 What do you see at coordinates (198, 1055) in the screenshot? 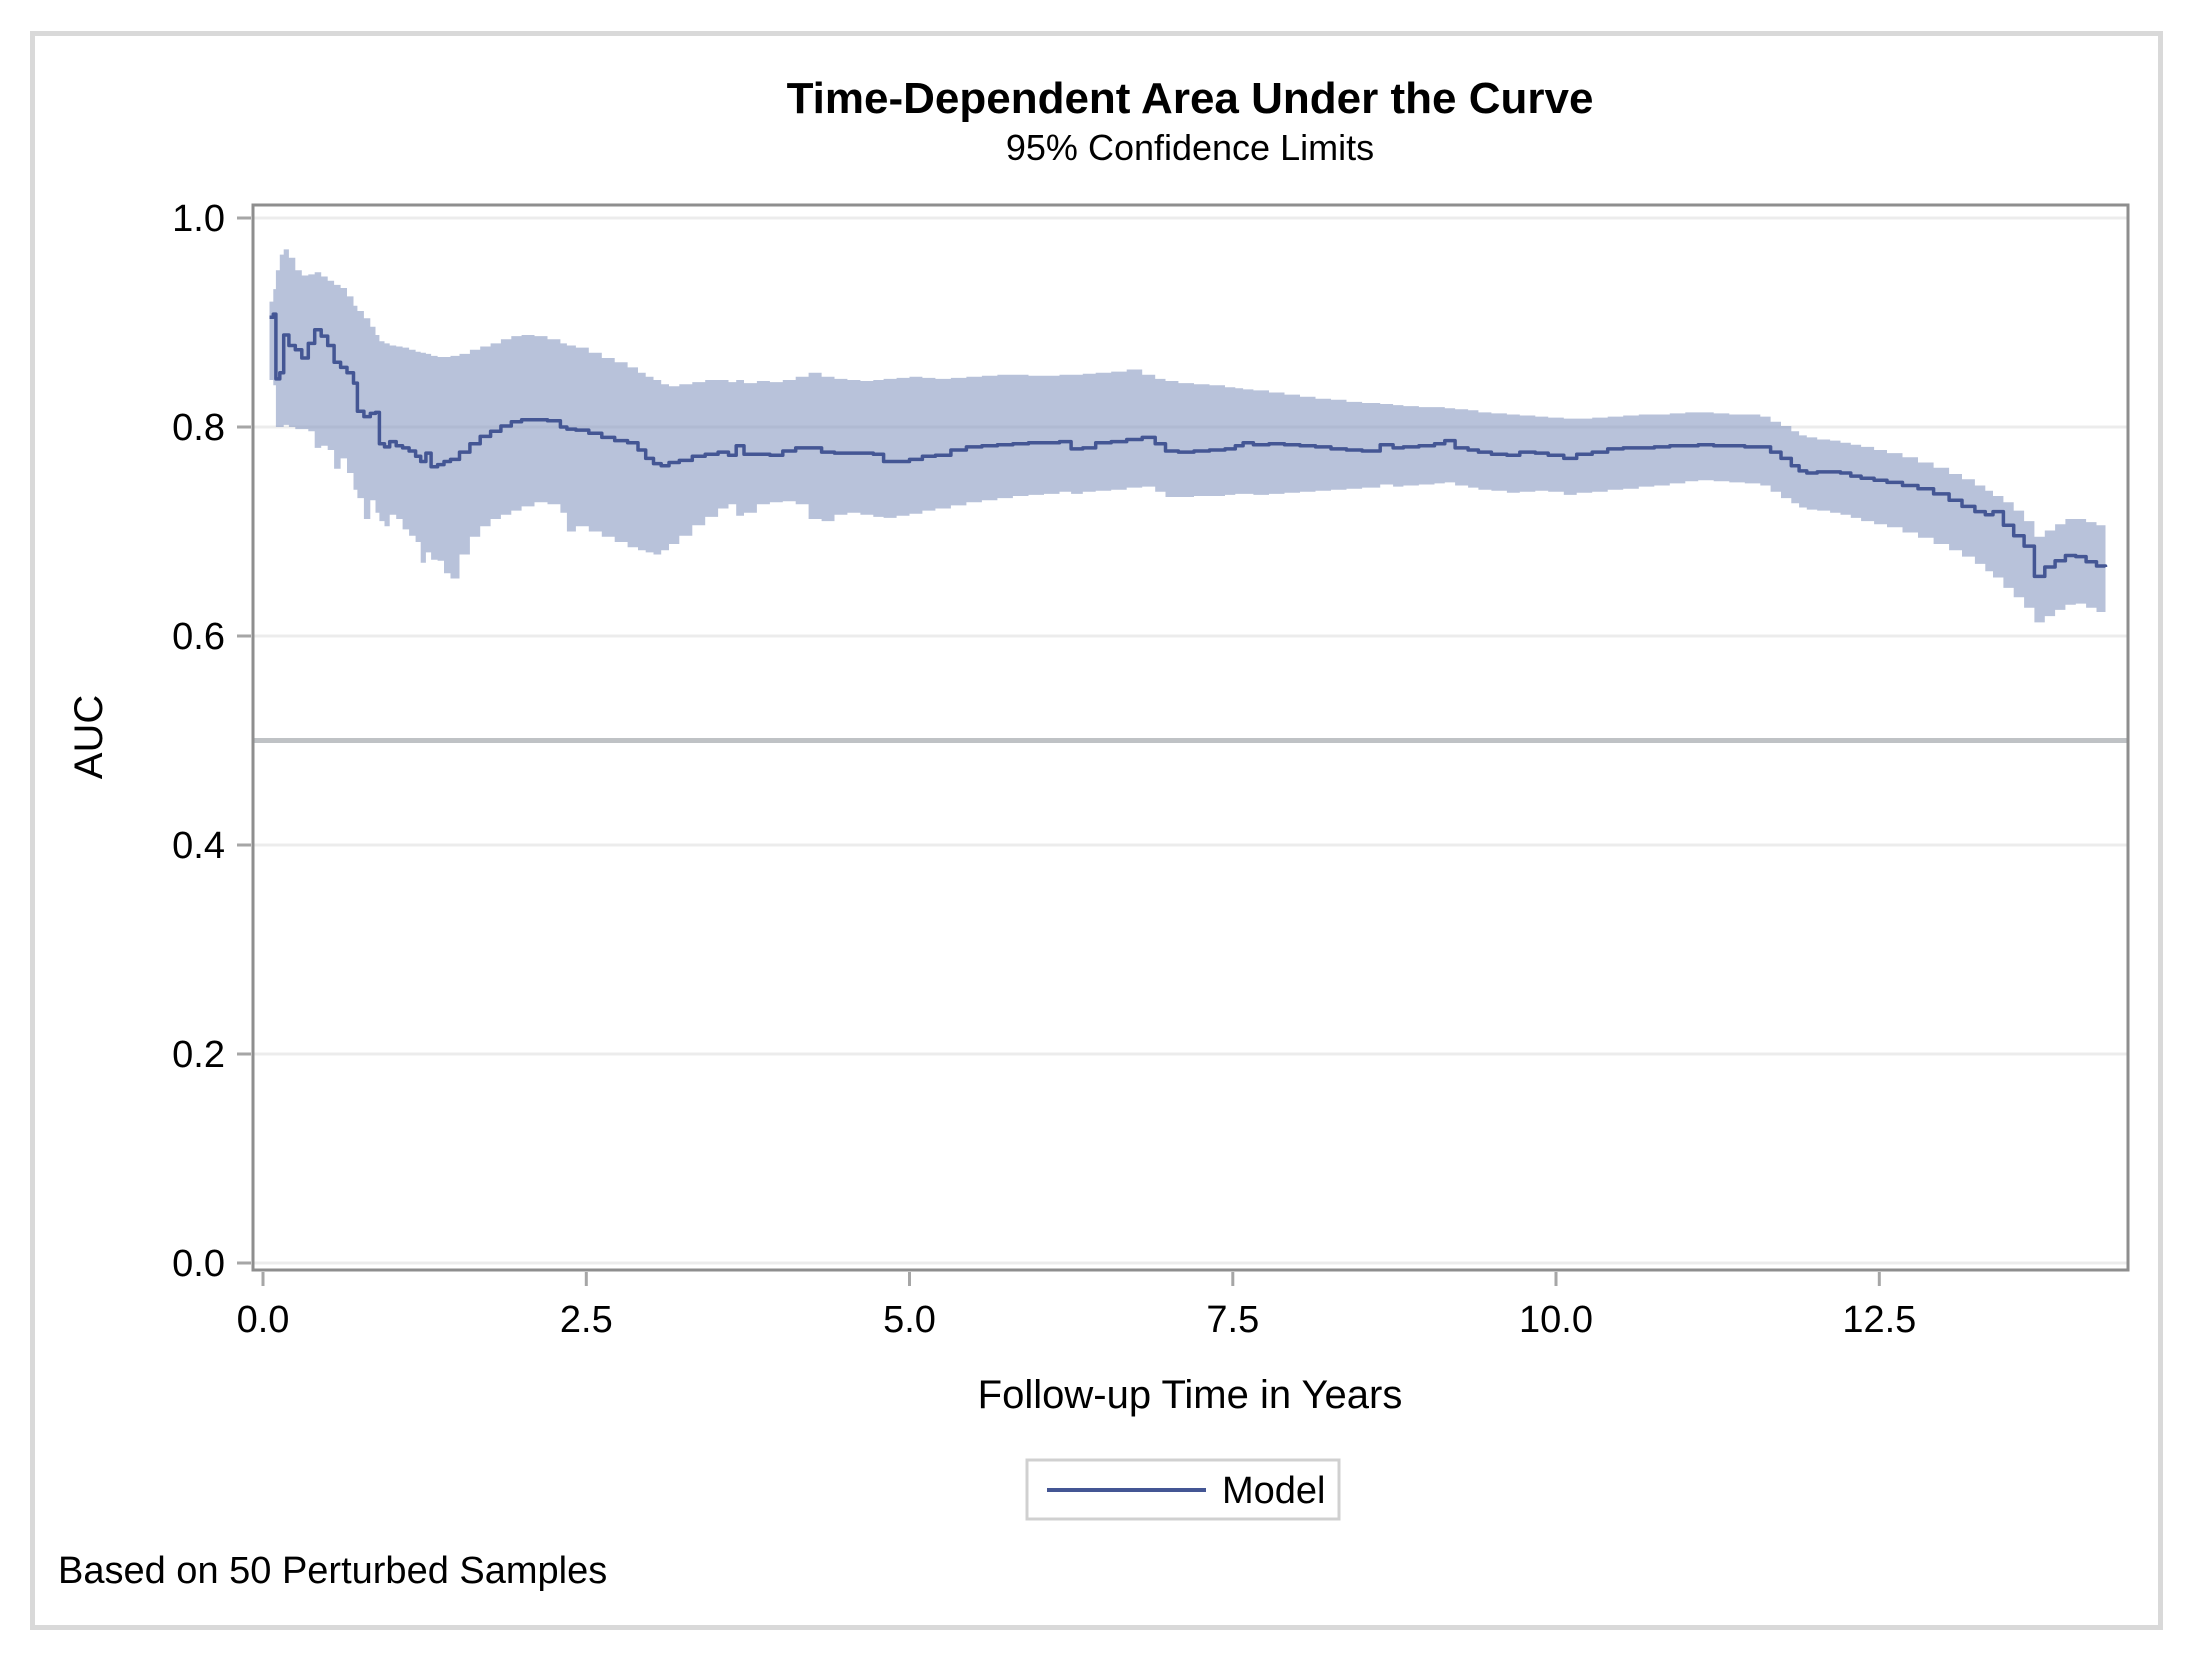
I see `y-tick-label: 0.2` at bounding box center [198, 1055].